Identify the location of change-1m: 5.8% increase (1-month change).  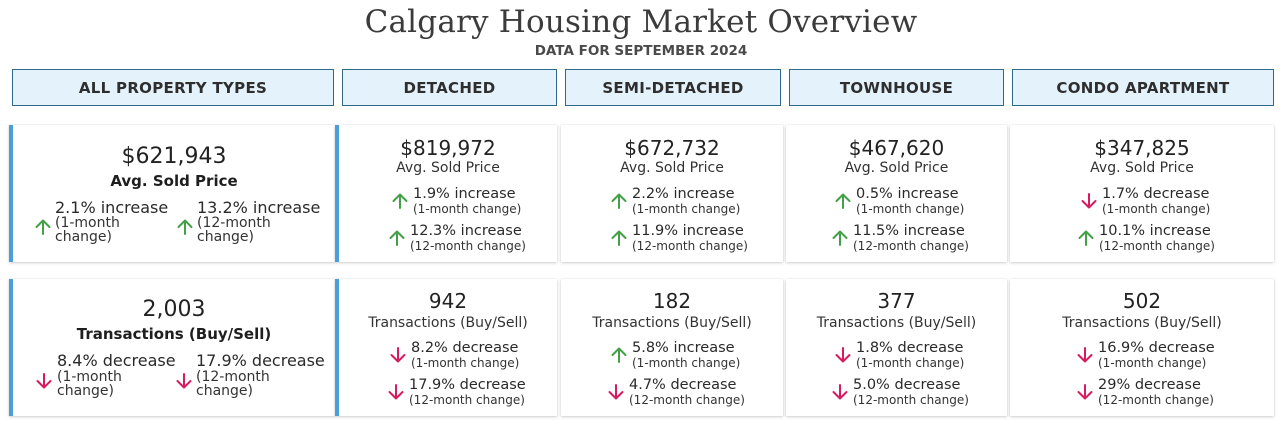
(675, 355).